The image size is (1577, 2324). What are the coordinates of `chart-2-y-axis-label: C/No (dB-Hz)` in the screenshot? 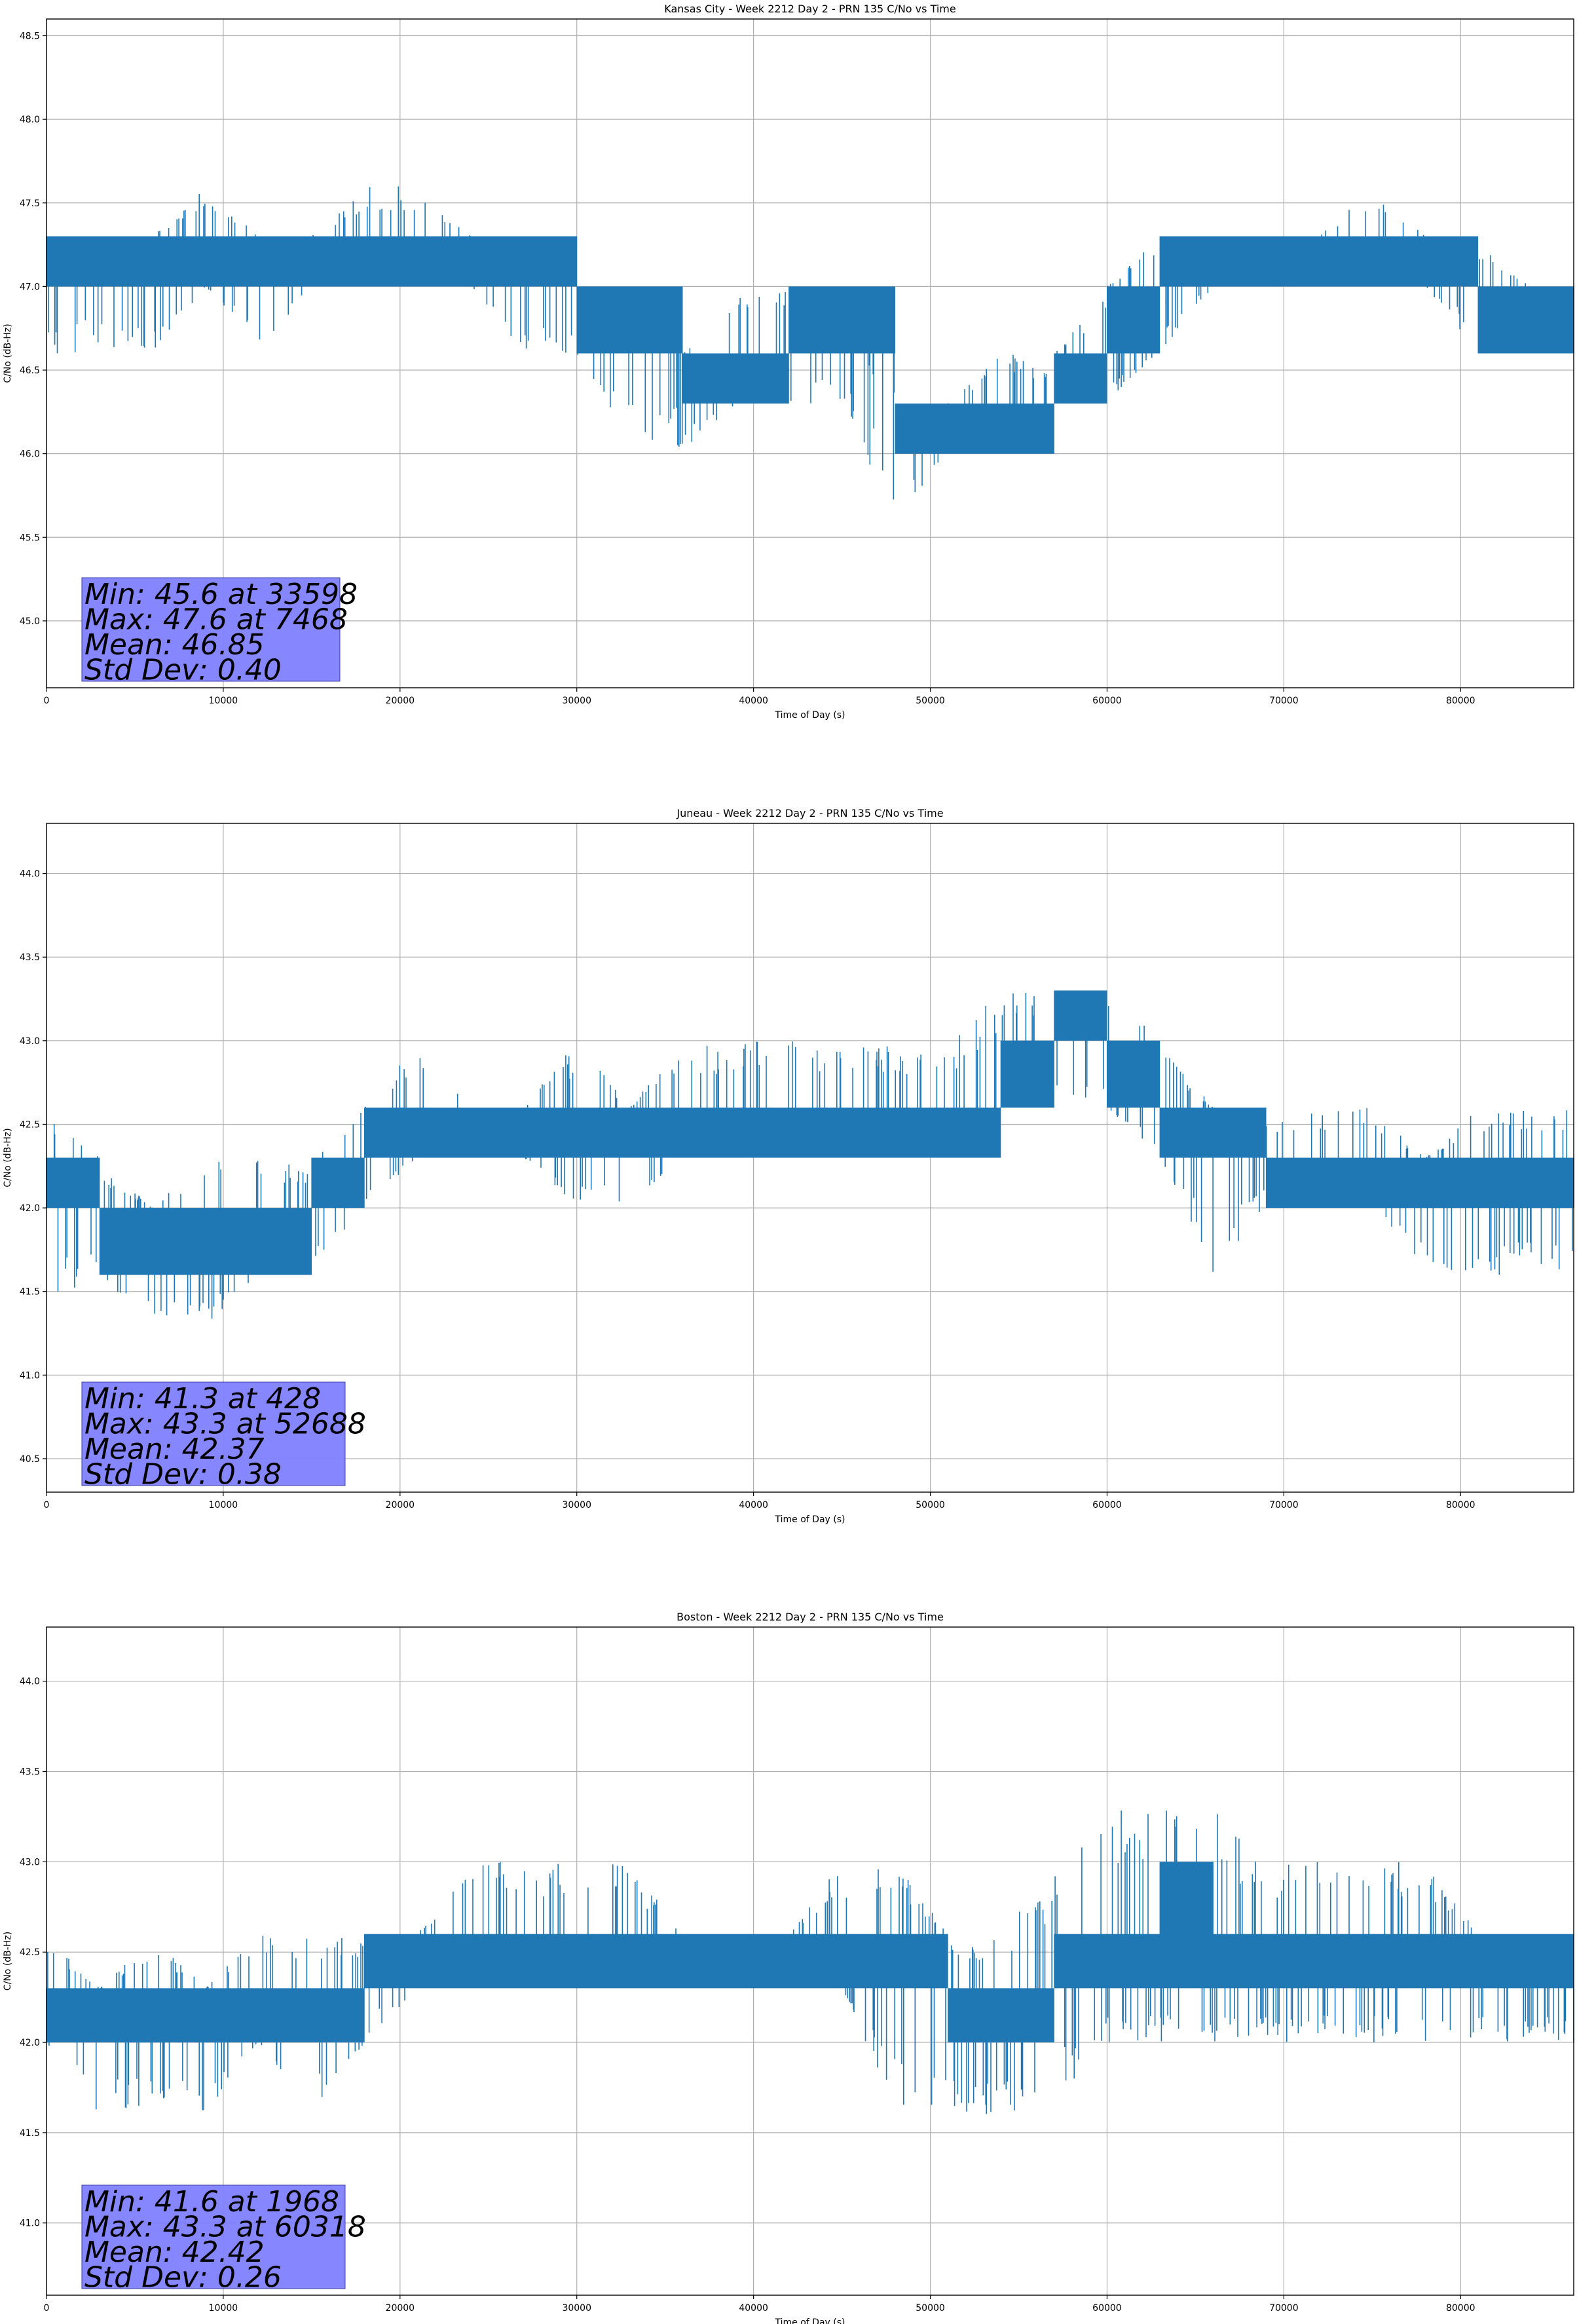 It's located at (8, 1157).